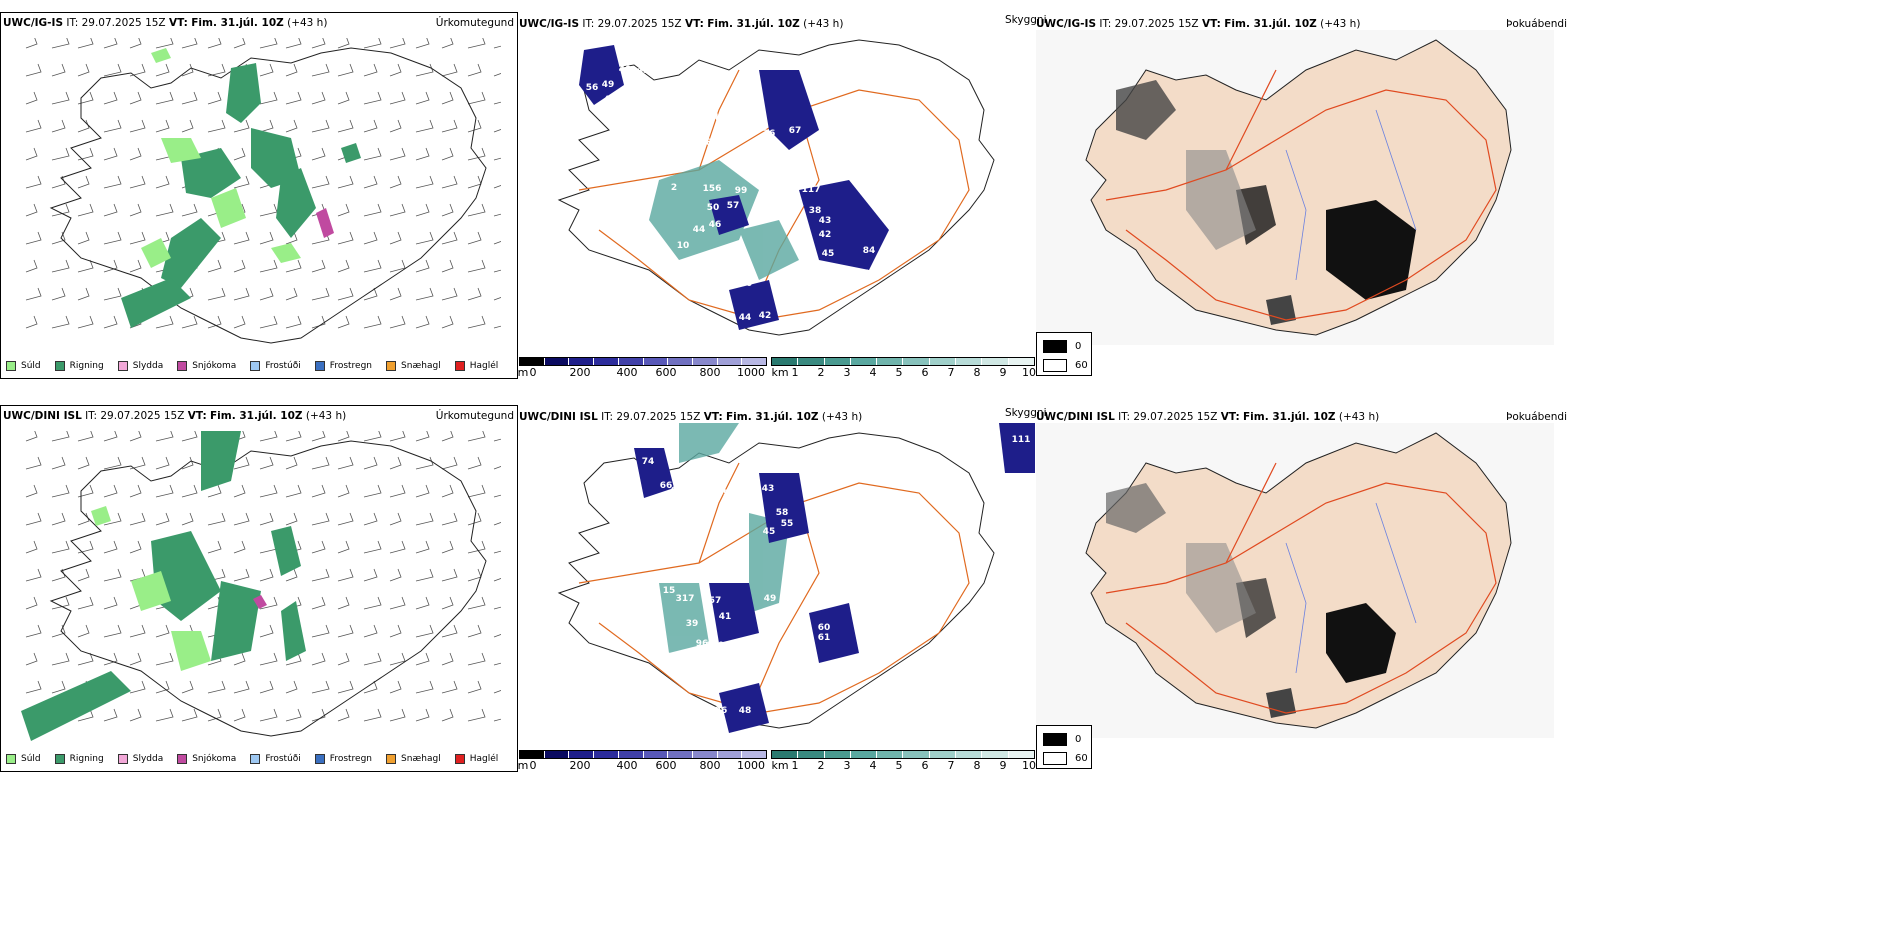 This screenshot has height=950, width=1900. Describe the element at coordinates (1055, 346) in the screenshot. I see `legend-dark-swatch` at that location.